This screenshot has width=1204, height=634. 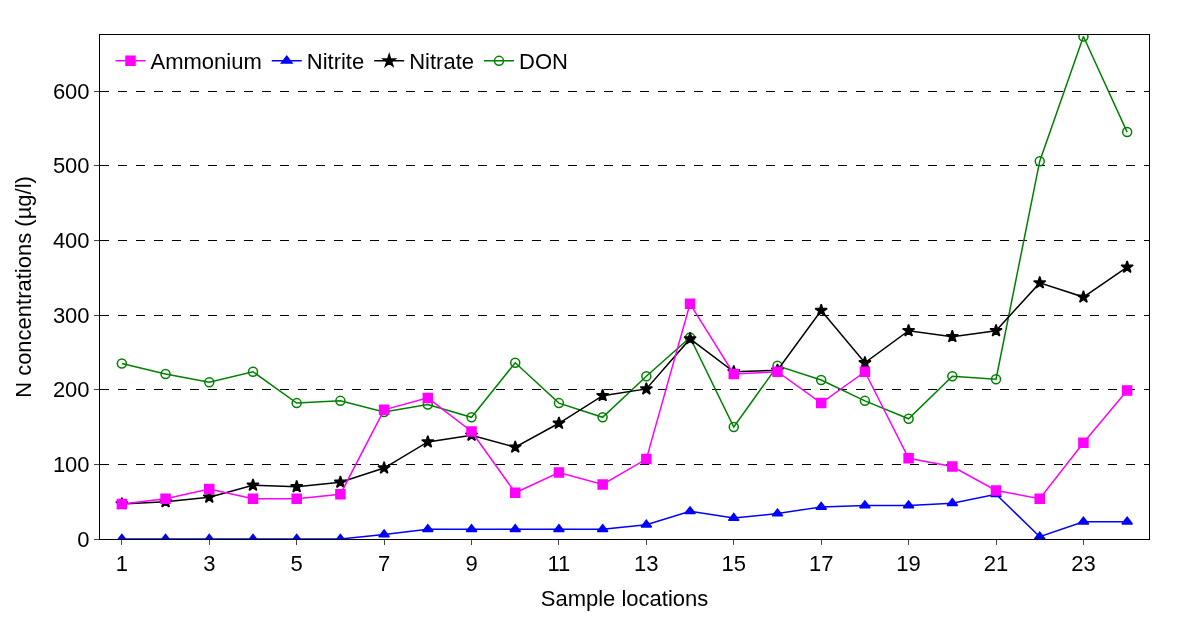 What do you see at coordinates (209, 564) in the screenshot?
I see `x-tick-label: 3` at bounding box center [209, 564].